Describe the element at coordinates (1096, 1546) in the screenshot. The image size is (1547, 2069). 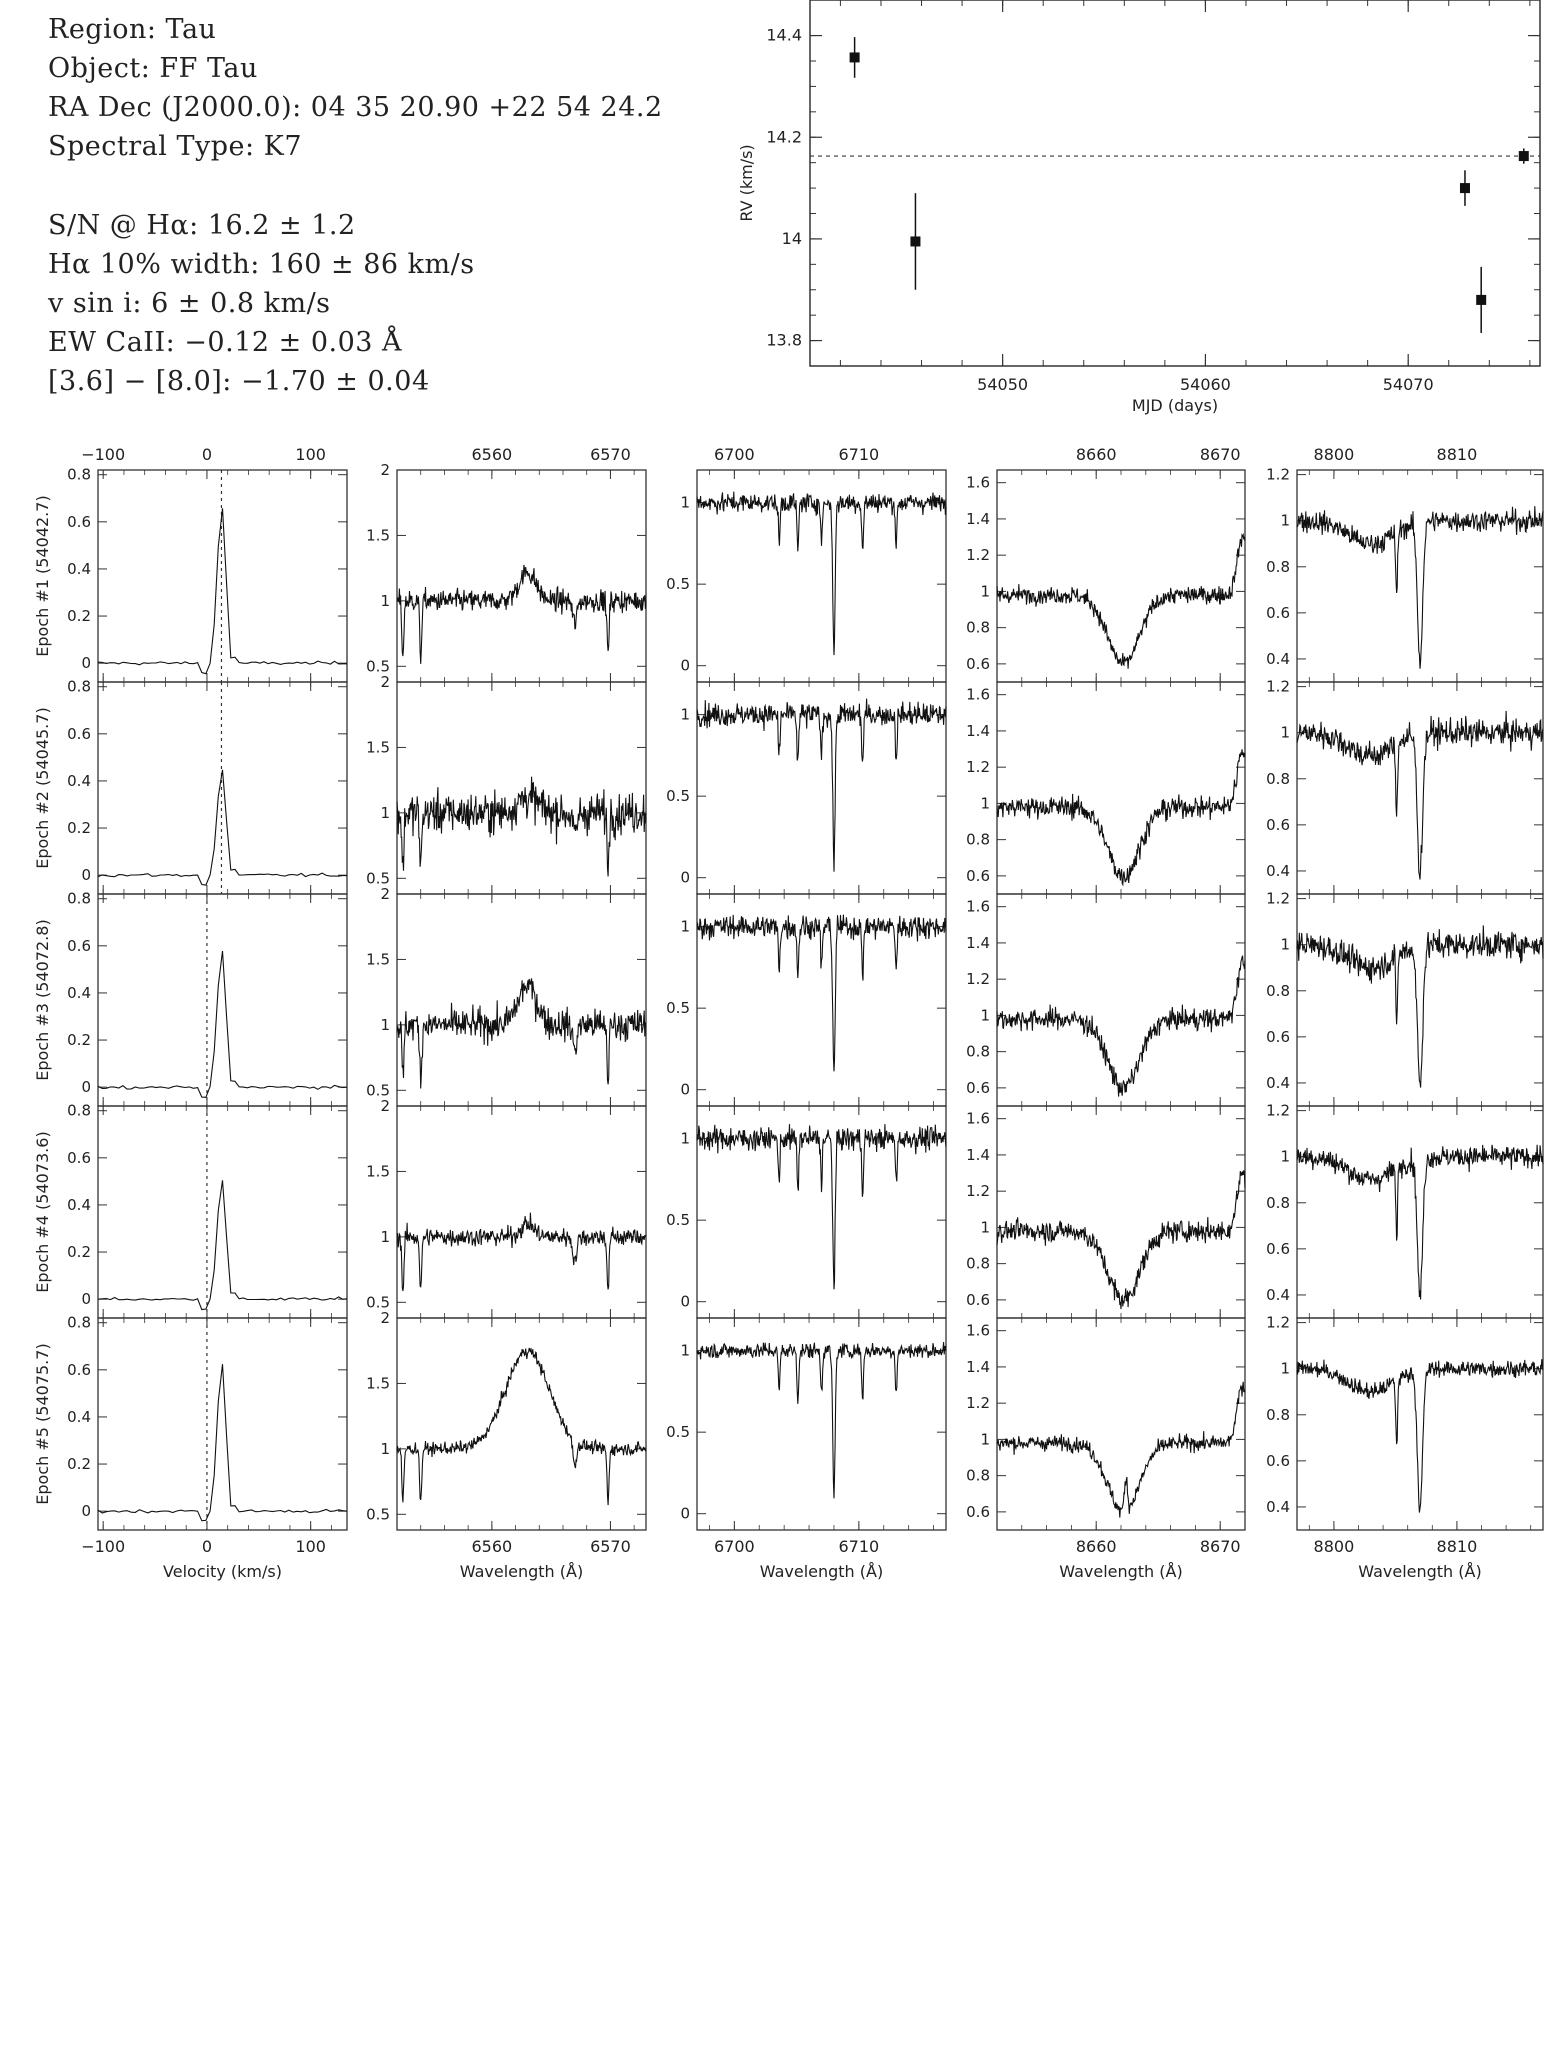
I see `bottom-x-tick-label: 8660` at that location.